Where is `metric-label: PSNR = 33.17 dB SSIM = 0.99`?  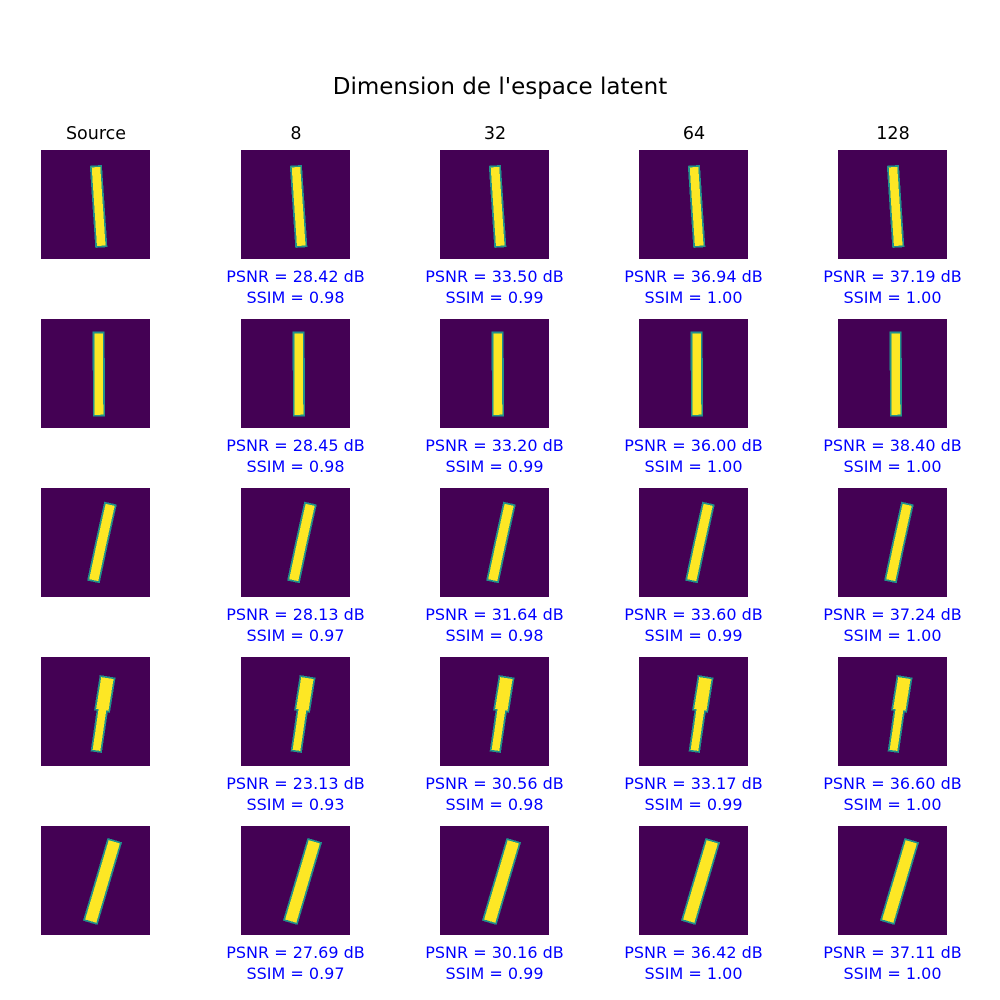
metric-label: PSNR = 33.17 dB SSIM = 0.99 is located at coordinates (694, 794).